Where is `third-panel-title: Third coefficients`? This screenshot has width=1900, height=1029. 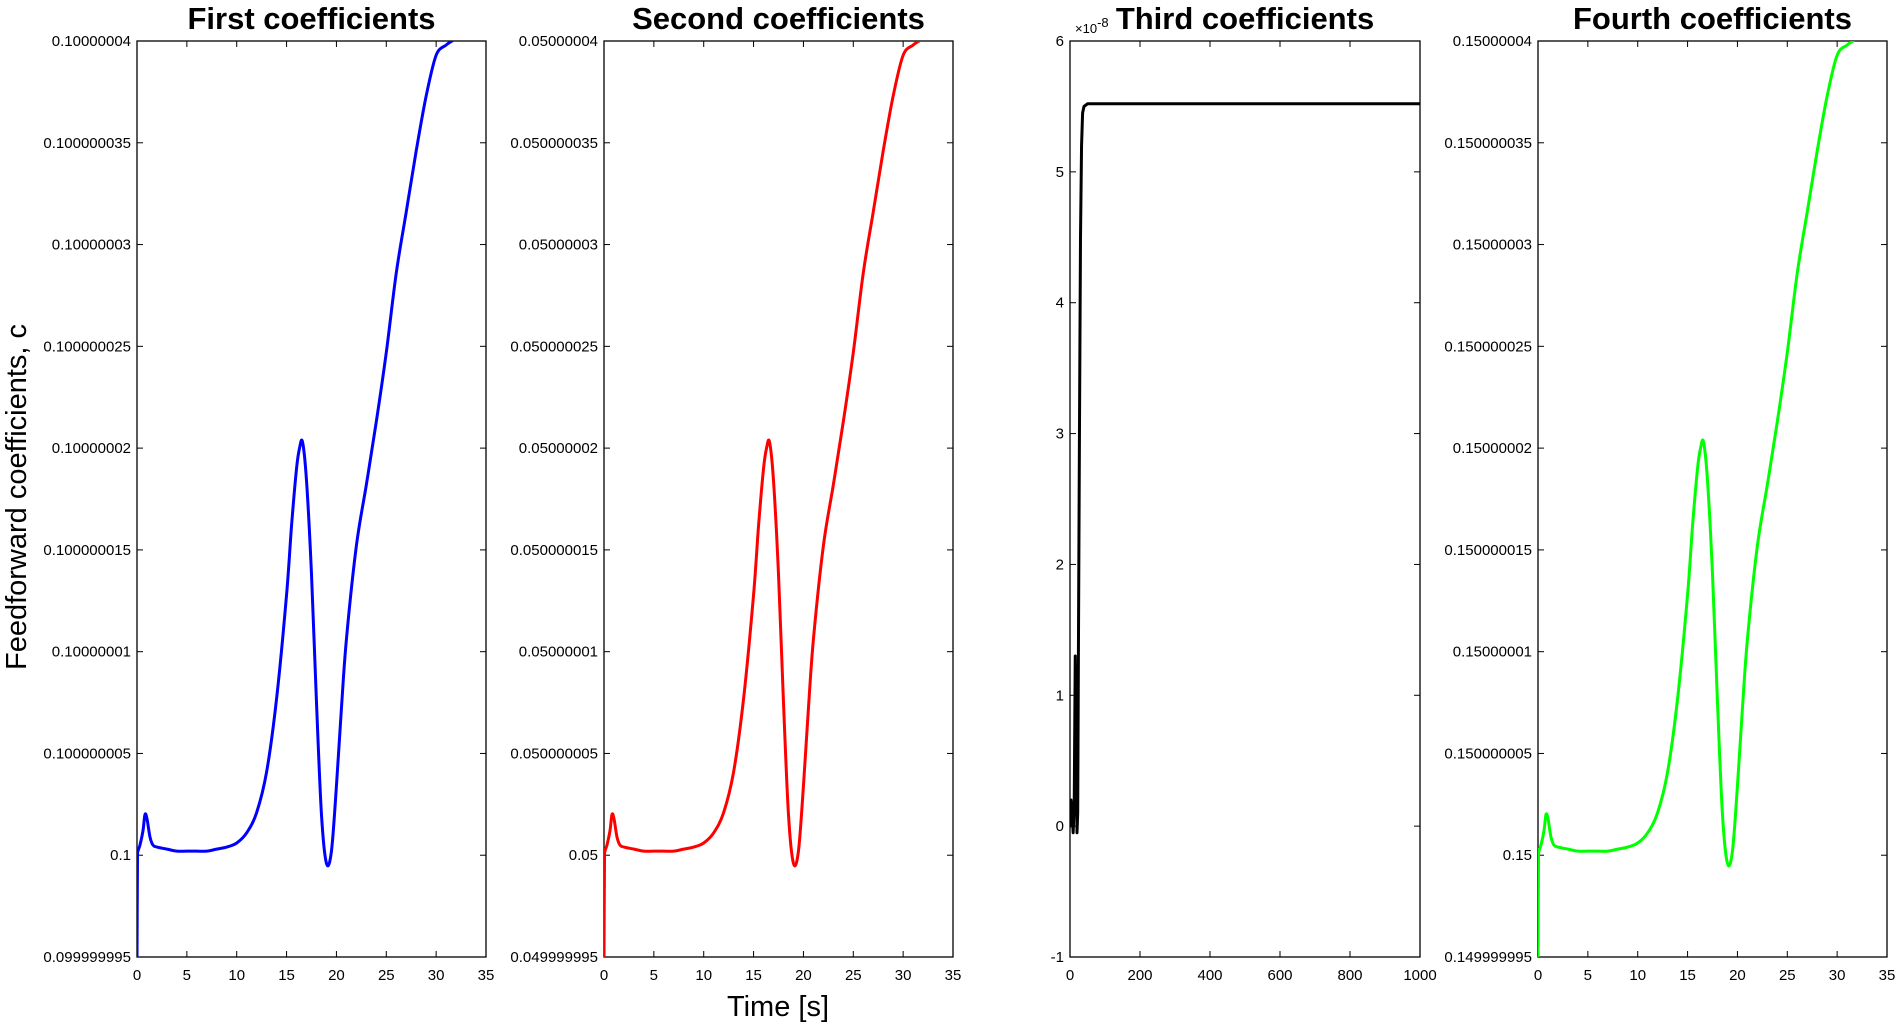
third-panel-title: Third coefficients is located at coordinates (1245, 18).